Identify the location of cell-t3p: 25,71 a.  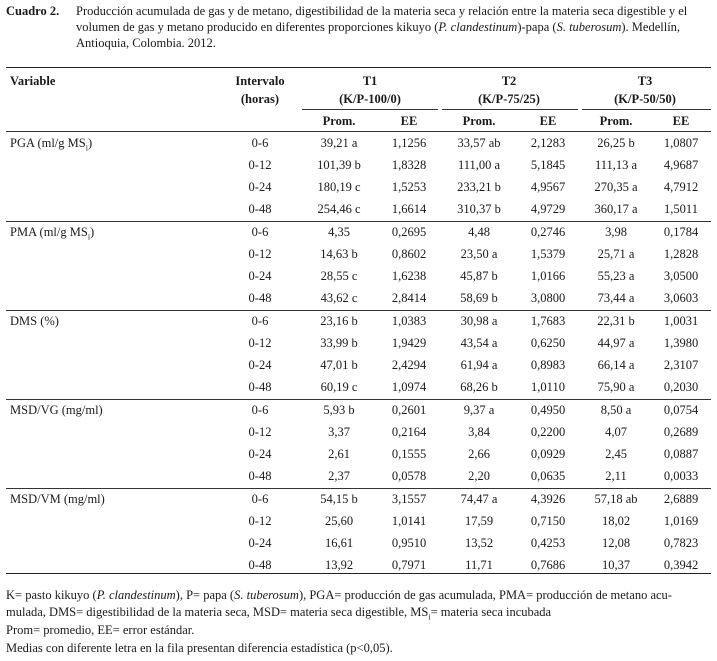
(616, 254).